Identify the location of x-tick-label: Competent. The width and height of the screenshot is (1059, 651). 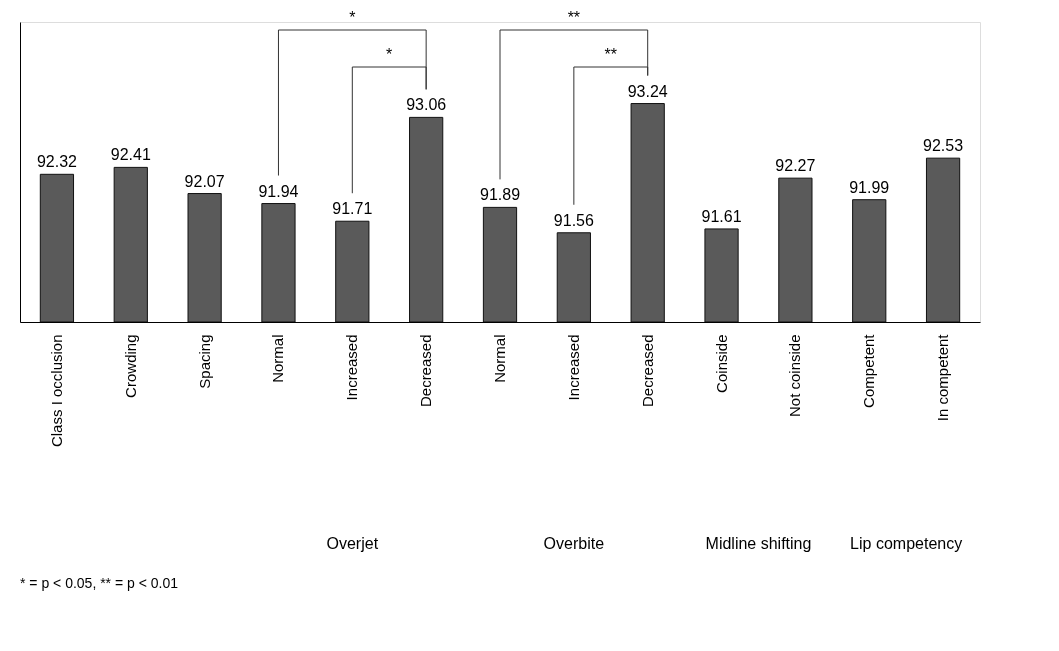
(869, 370).